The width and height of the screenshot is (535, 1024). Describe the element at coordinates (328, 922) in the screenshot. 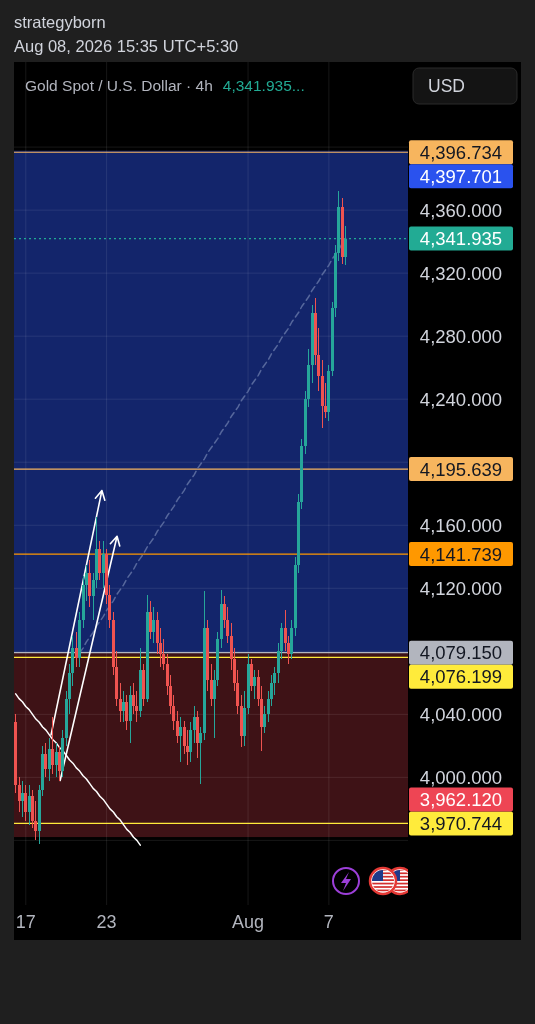

I see `x-tick-label: 7` at that location.